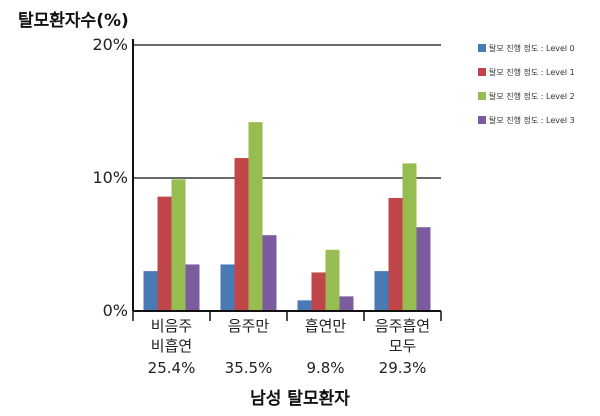 This screenshot has width=600, height=416. Describe the element at coordinates (325, 368) in the screenshot. I see `category-percent: 9.8%` at that location.